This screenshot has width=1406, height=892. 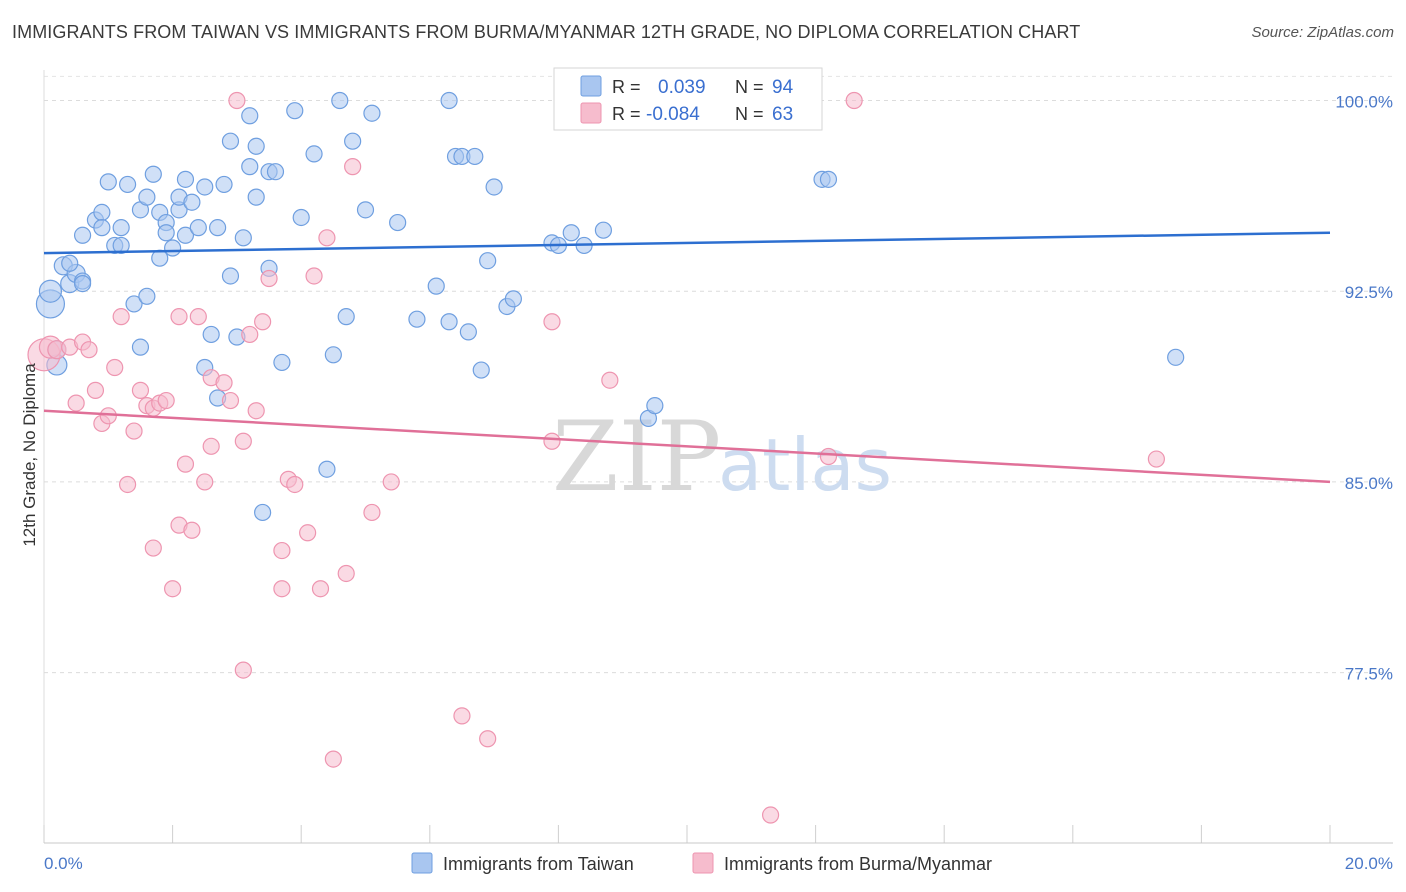 I want to click on legend-r-label-burma: R =, so click(x=626, y=114).